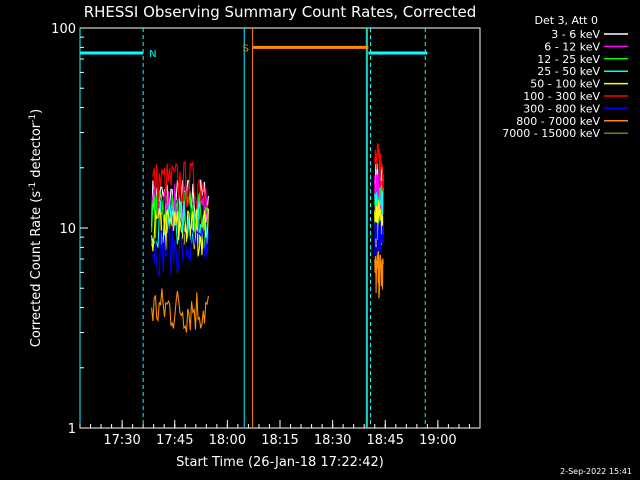 This screenshot has width=640, height=480. What do you see at coordinates (227, 440) in the screenshot?
I see `x-tick-label-2: 18:00` at bounding box center [227, 440].